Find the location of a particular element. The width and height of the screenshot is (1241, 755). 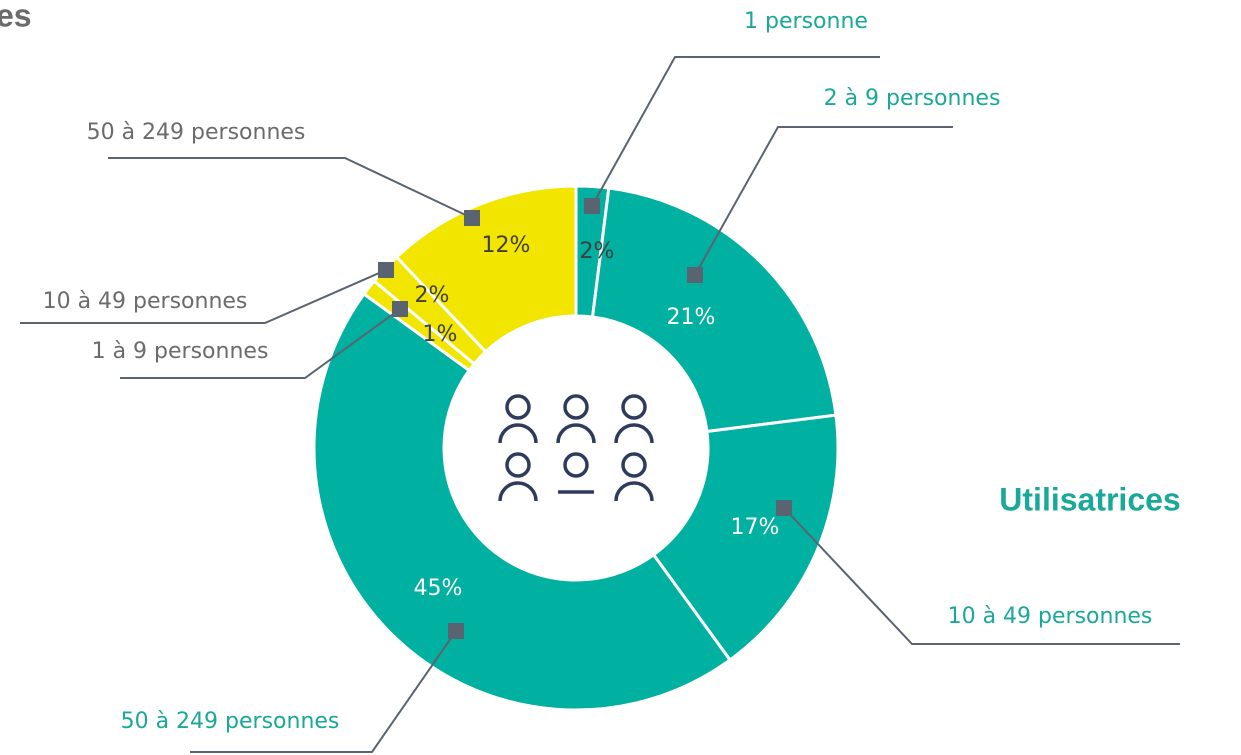

category-label: 2 à 9 personnes is located at coordinates (912, 98).